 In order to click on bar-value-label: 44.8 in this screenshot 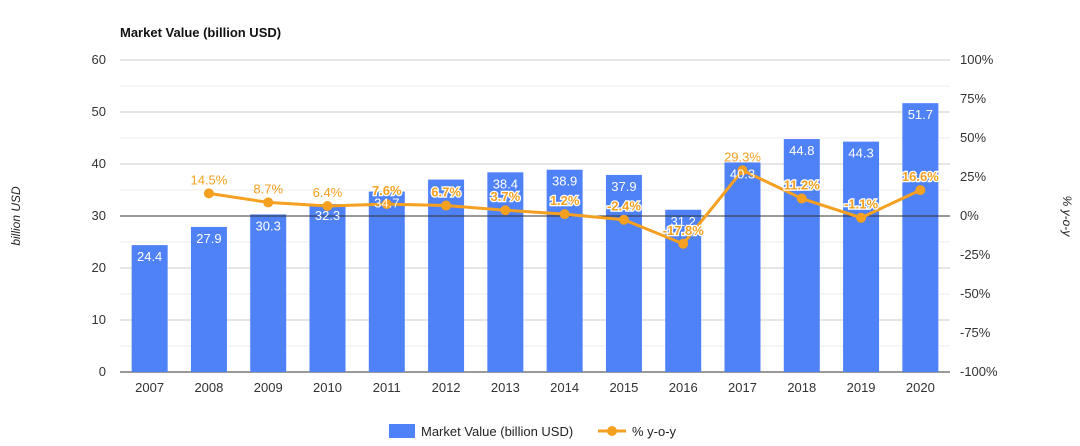, I will do `click(801, 150)`.